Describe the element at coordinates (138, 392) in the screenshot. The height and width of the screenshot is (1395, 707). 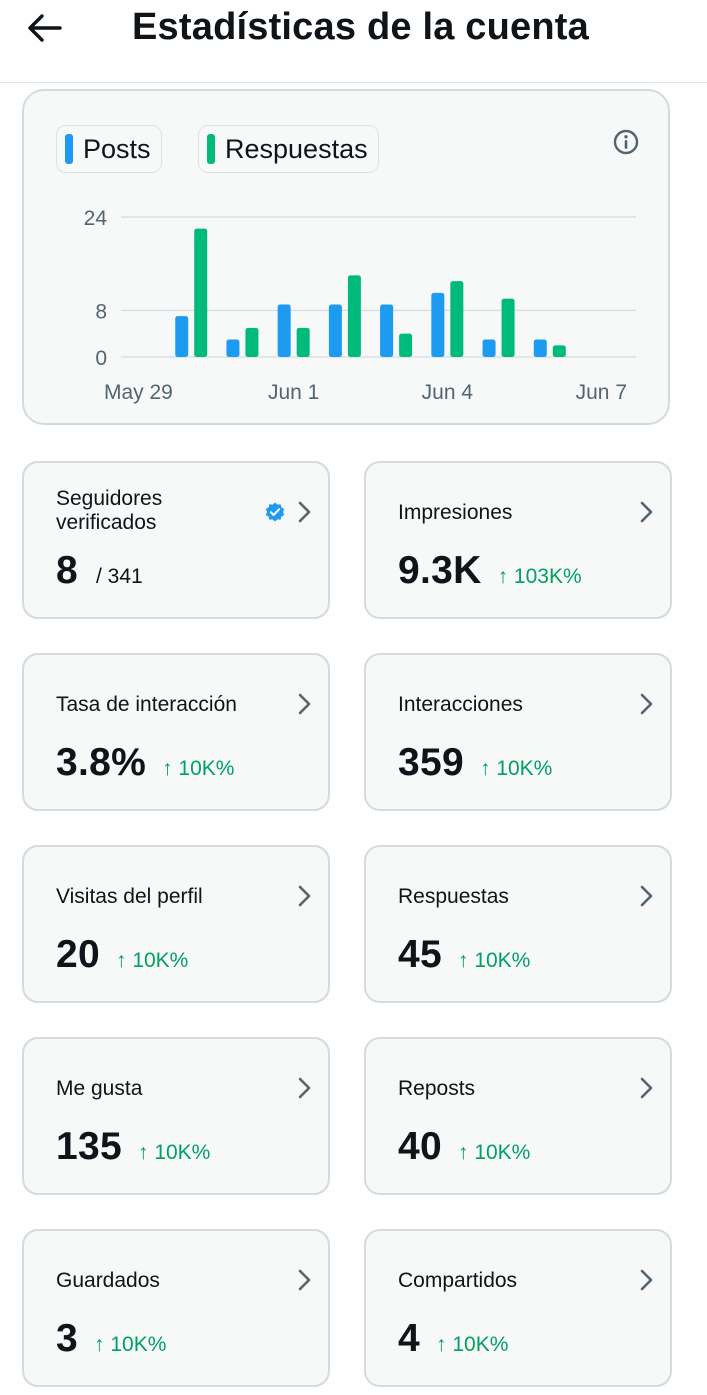
I see `x-tick-label: May 29` at that location.